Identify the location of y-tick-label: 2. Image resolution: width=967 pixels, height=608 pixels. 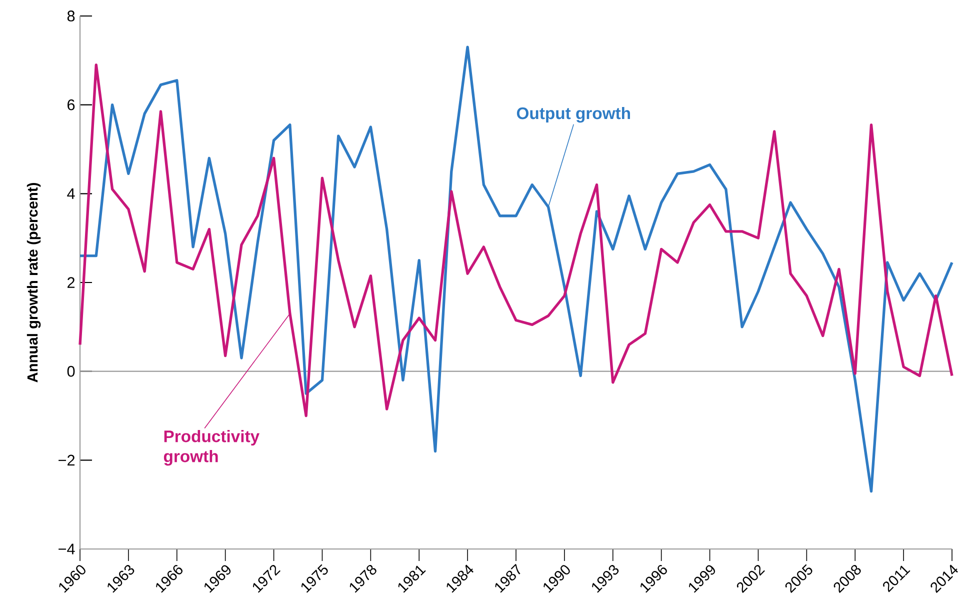
(71, 282).